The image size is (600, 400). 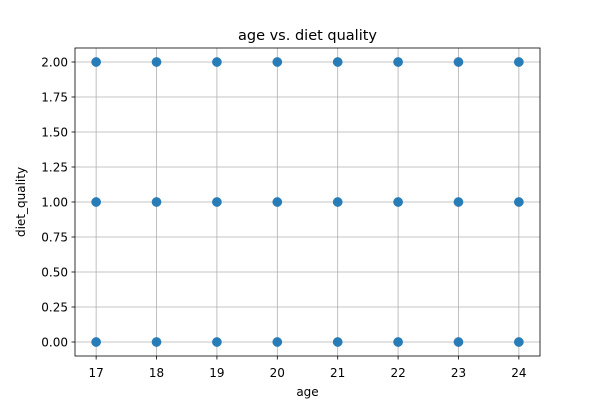 What do you see at coordinates (54, 202) in the screenshot?
I see `y-tick-label: 1.00` at bounding box center [54, 202].